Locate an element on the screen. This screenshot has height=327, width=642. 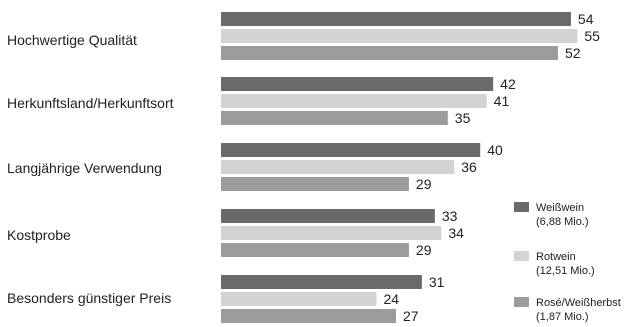
value-label-1-3: 52 is located at coordinates (573, 53).